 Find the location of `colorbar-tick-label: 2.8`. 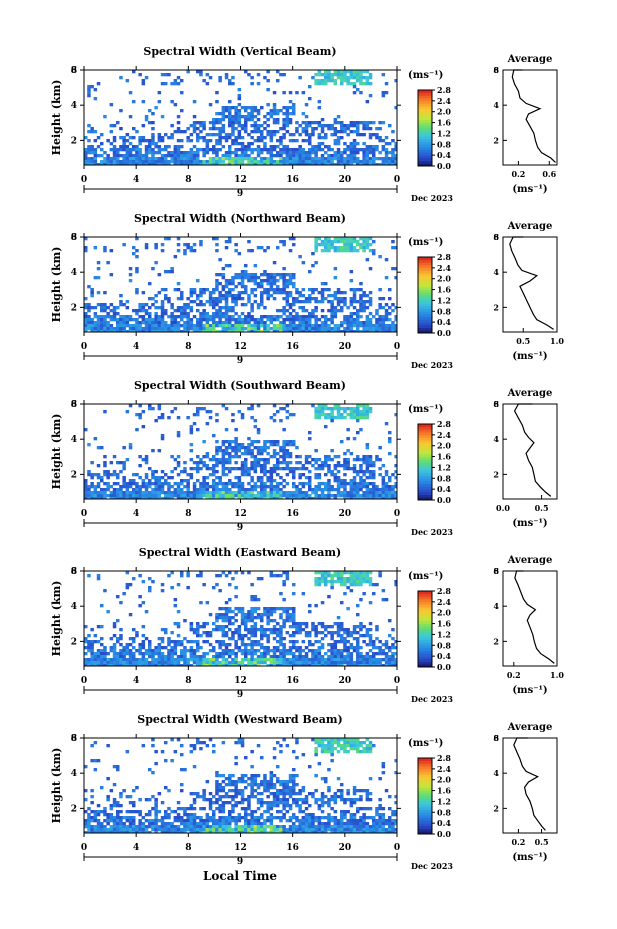

colorbar-tick-label: 2.8 is located at coordinates (444, 424).